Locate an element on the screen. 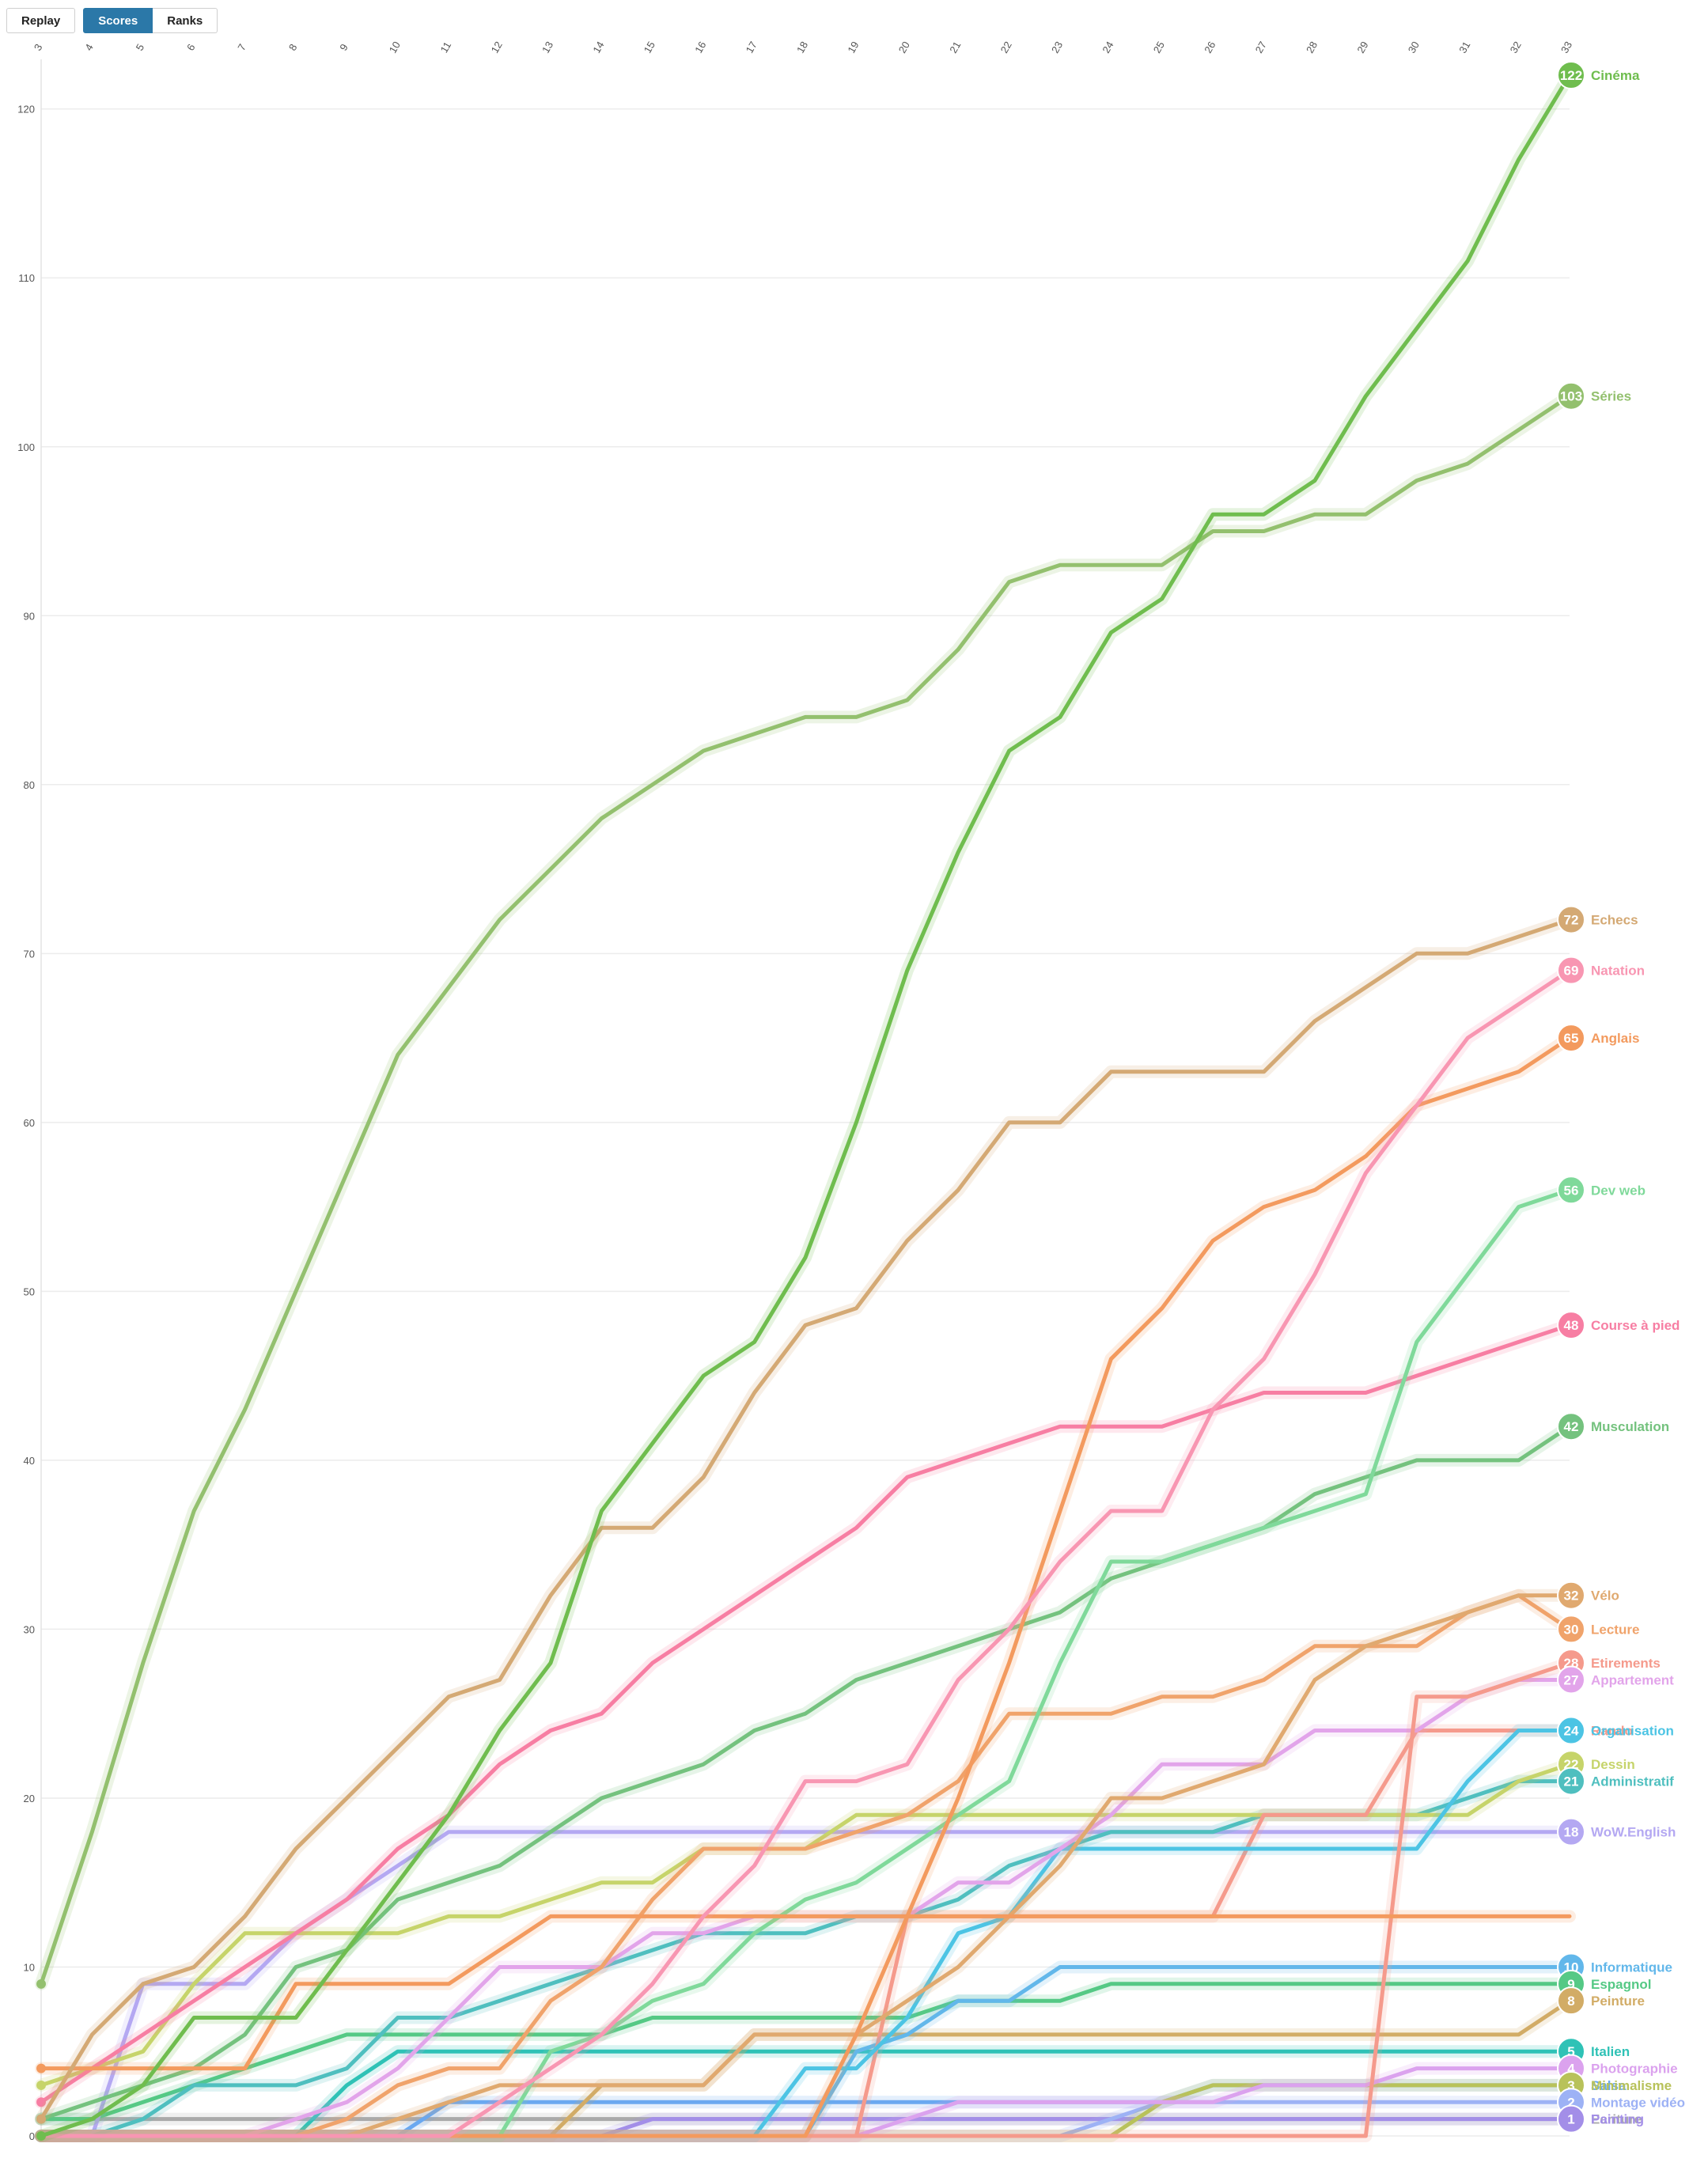 This screenshot has width=1708, height=2166. y-tick-label: 100 is located at coordinates (26, 447).